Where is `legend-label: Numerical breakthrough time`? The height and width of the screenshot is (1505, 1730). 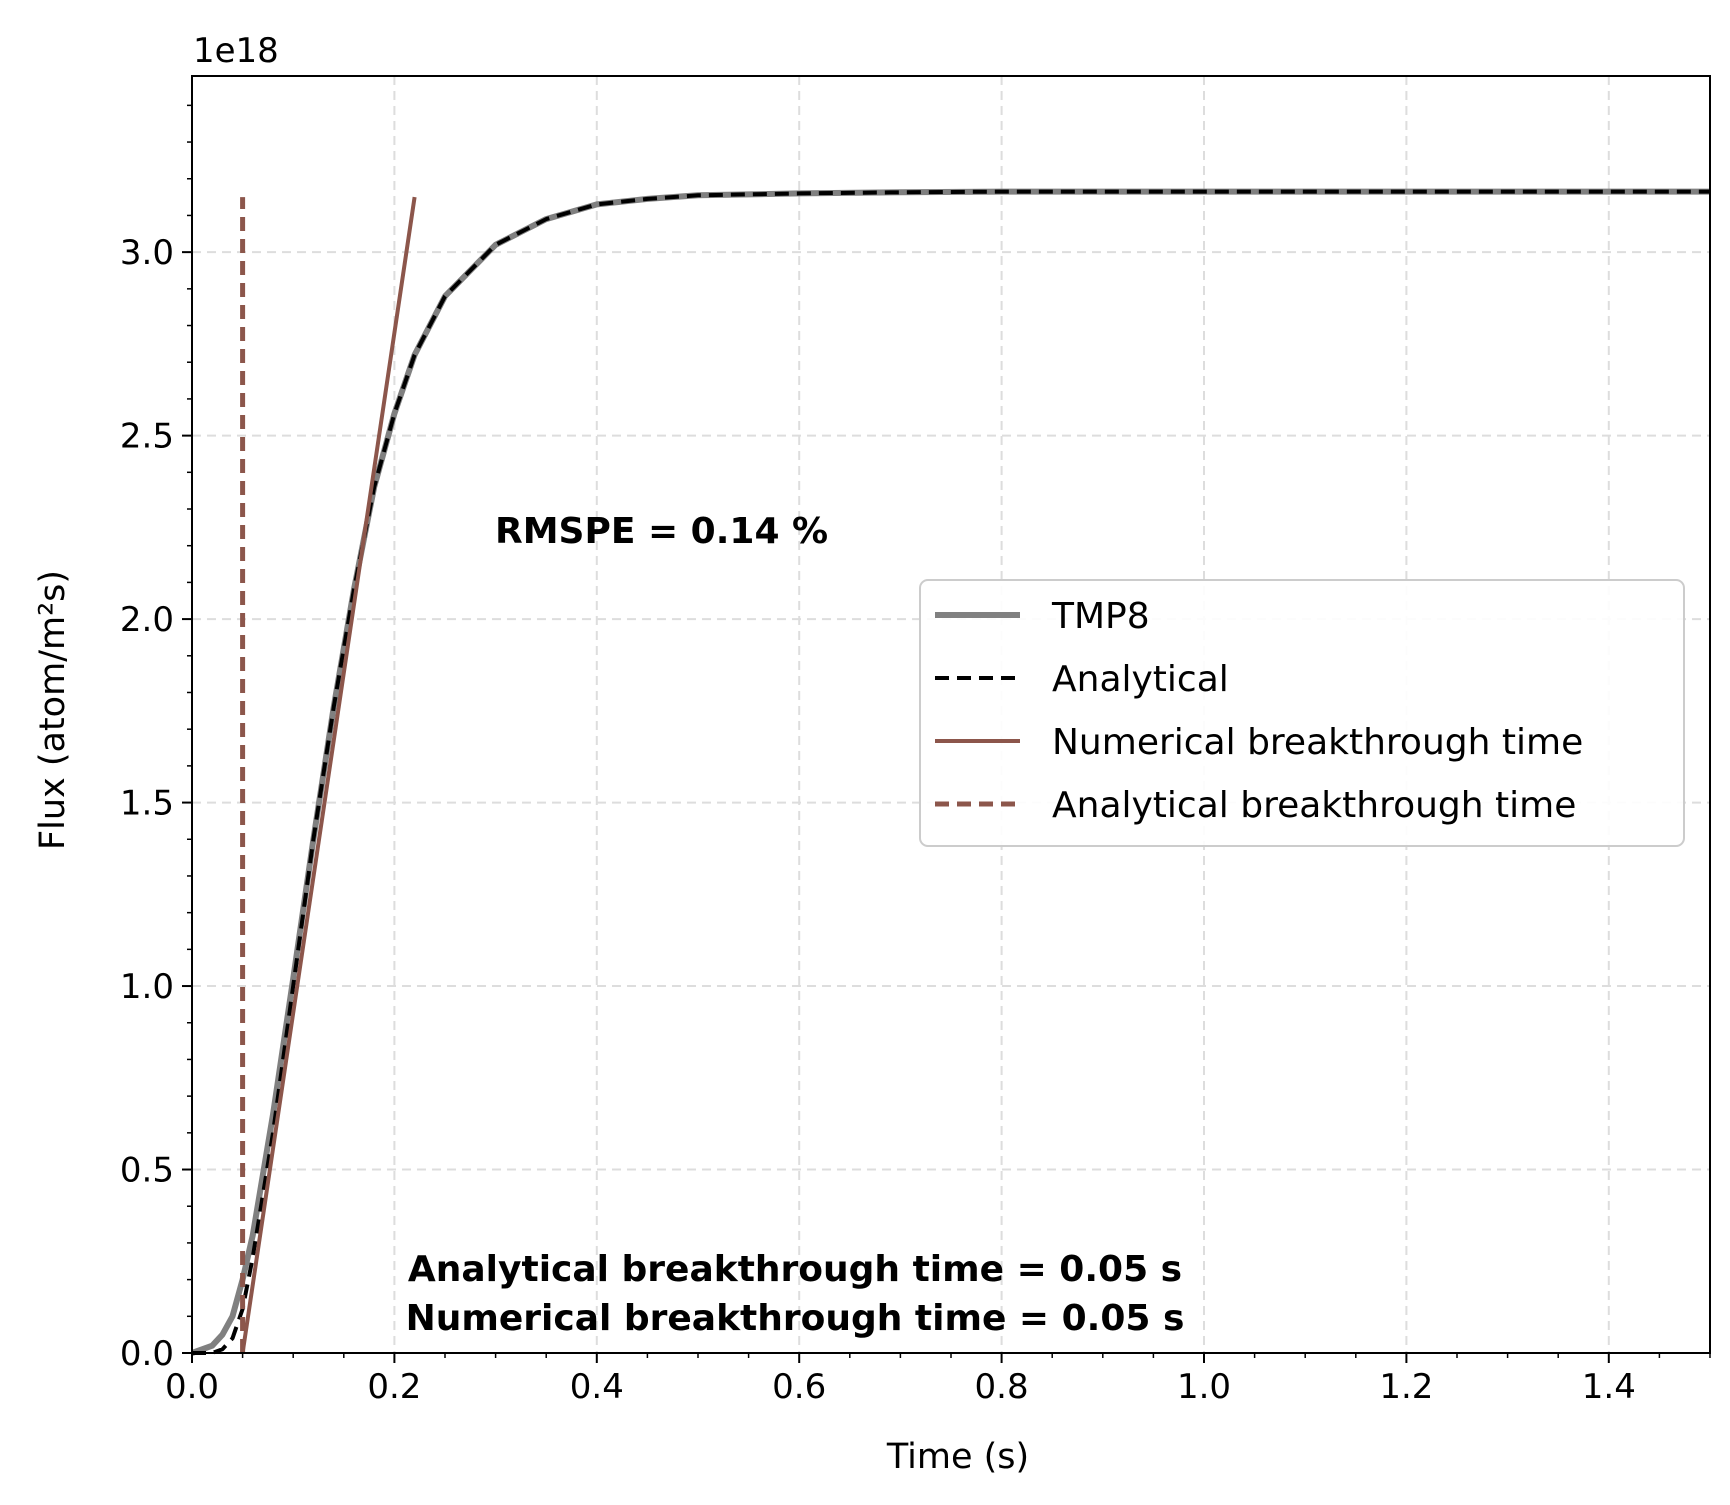 legend-label: Numerical breakthrough time is located at coordinates (1317, 742).